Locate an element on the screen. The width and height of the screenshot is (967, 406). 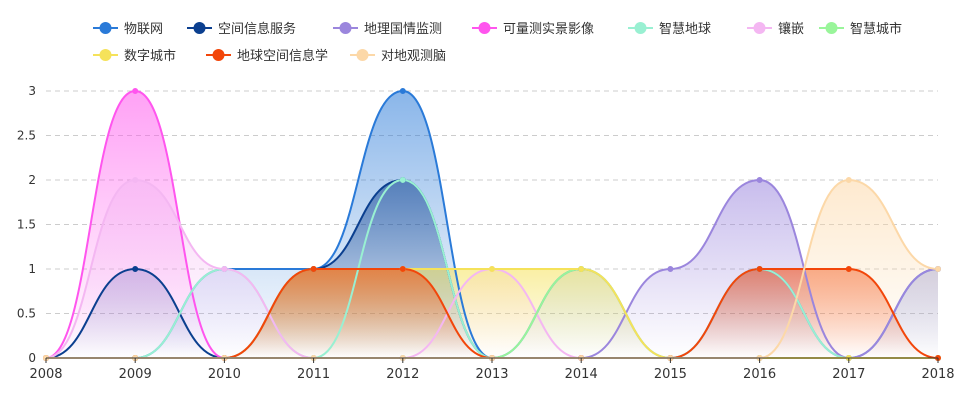
legend-item: 智慧地球 is located at coordinates (669, 29).